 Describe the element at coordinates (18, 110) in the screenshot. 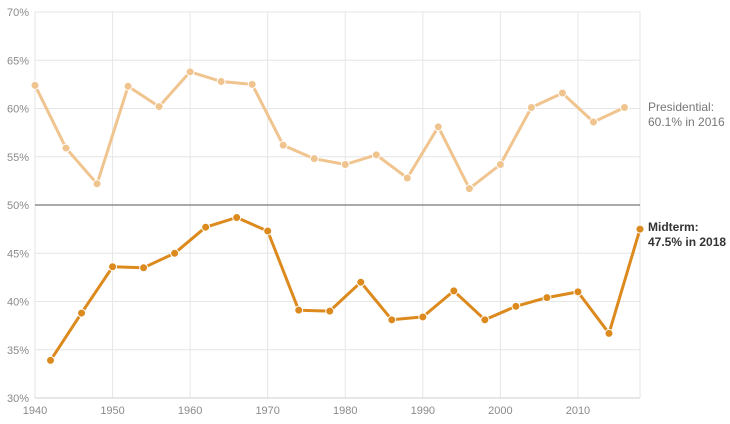

I see `y-tick-label: 60%` at that location.